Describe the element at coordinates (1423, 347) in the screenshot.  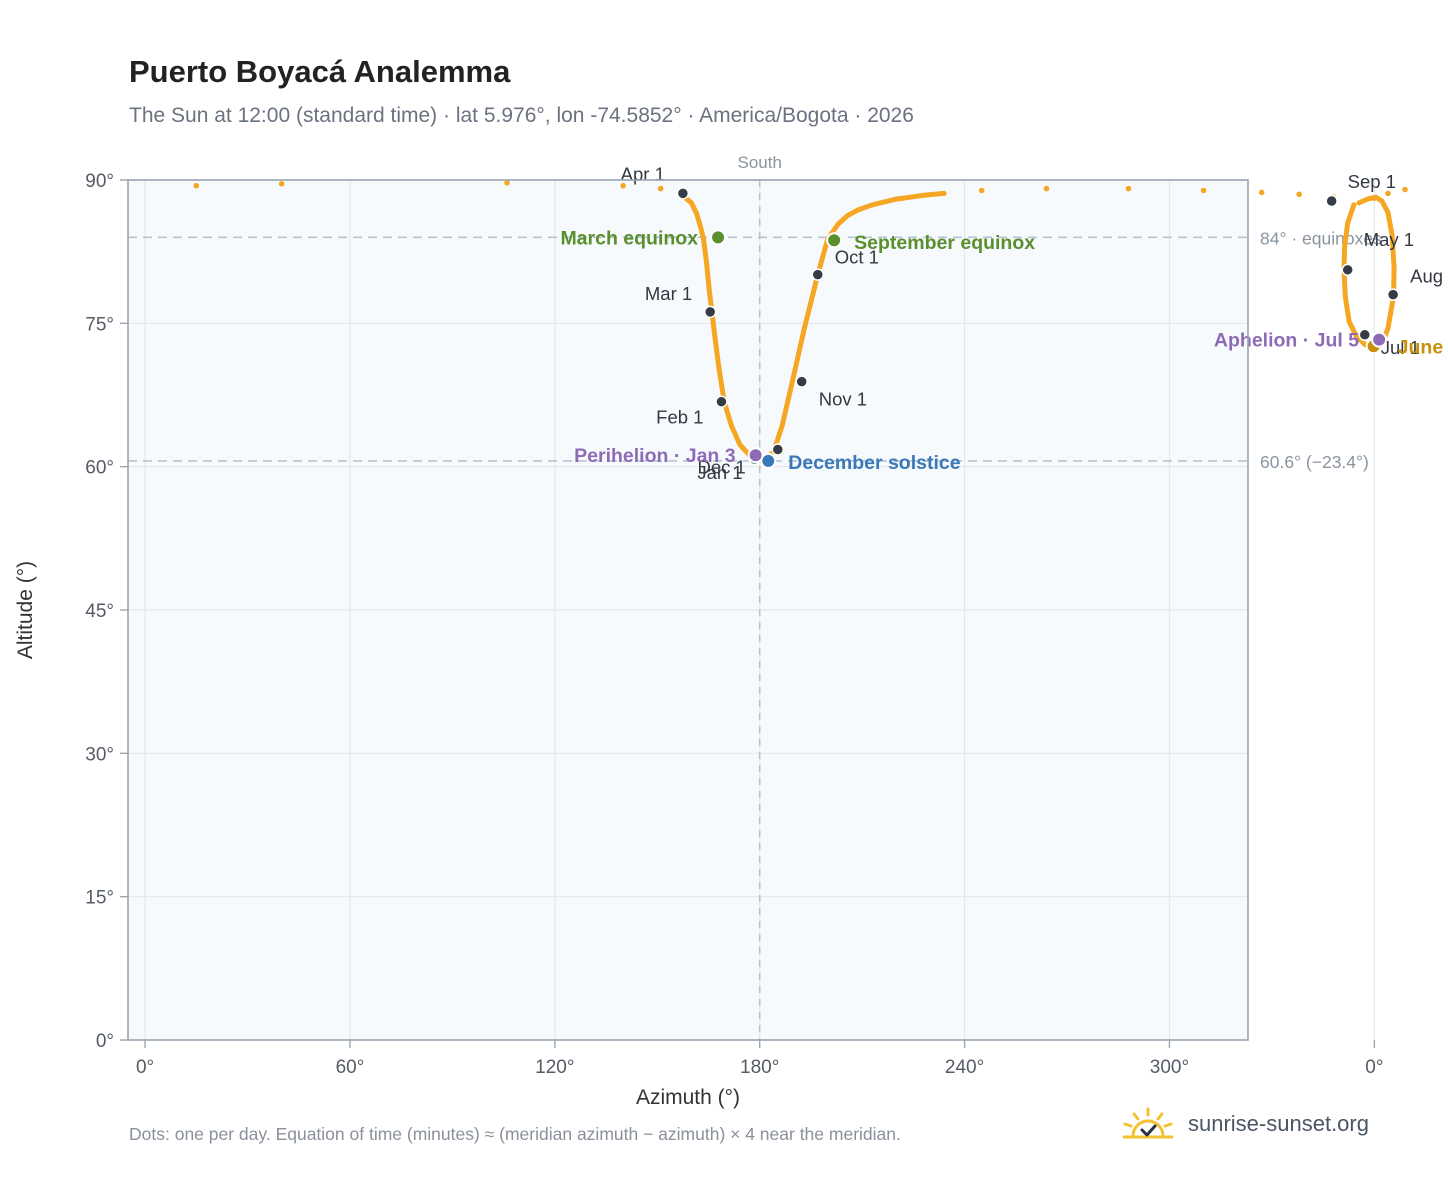
I see `event-label-june-solstice: June solstice` at that location.